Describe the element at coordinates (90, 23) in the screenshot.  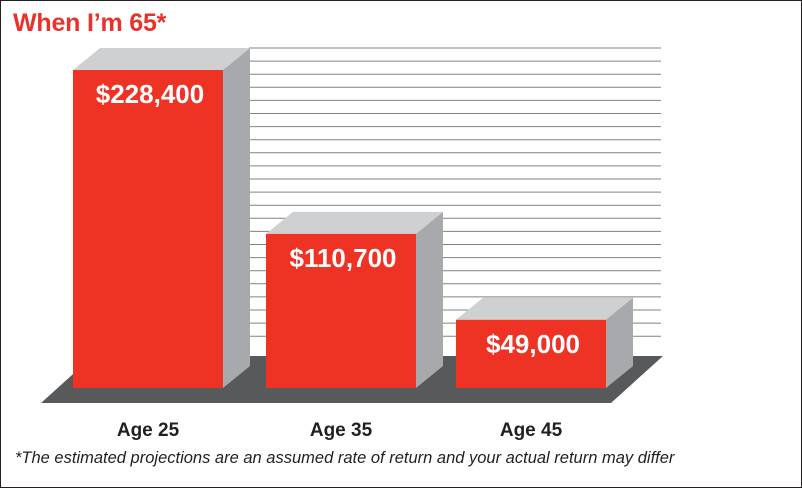
I see `chart-title: When I’m 65*` at that location.